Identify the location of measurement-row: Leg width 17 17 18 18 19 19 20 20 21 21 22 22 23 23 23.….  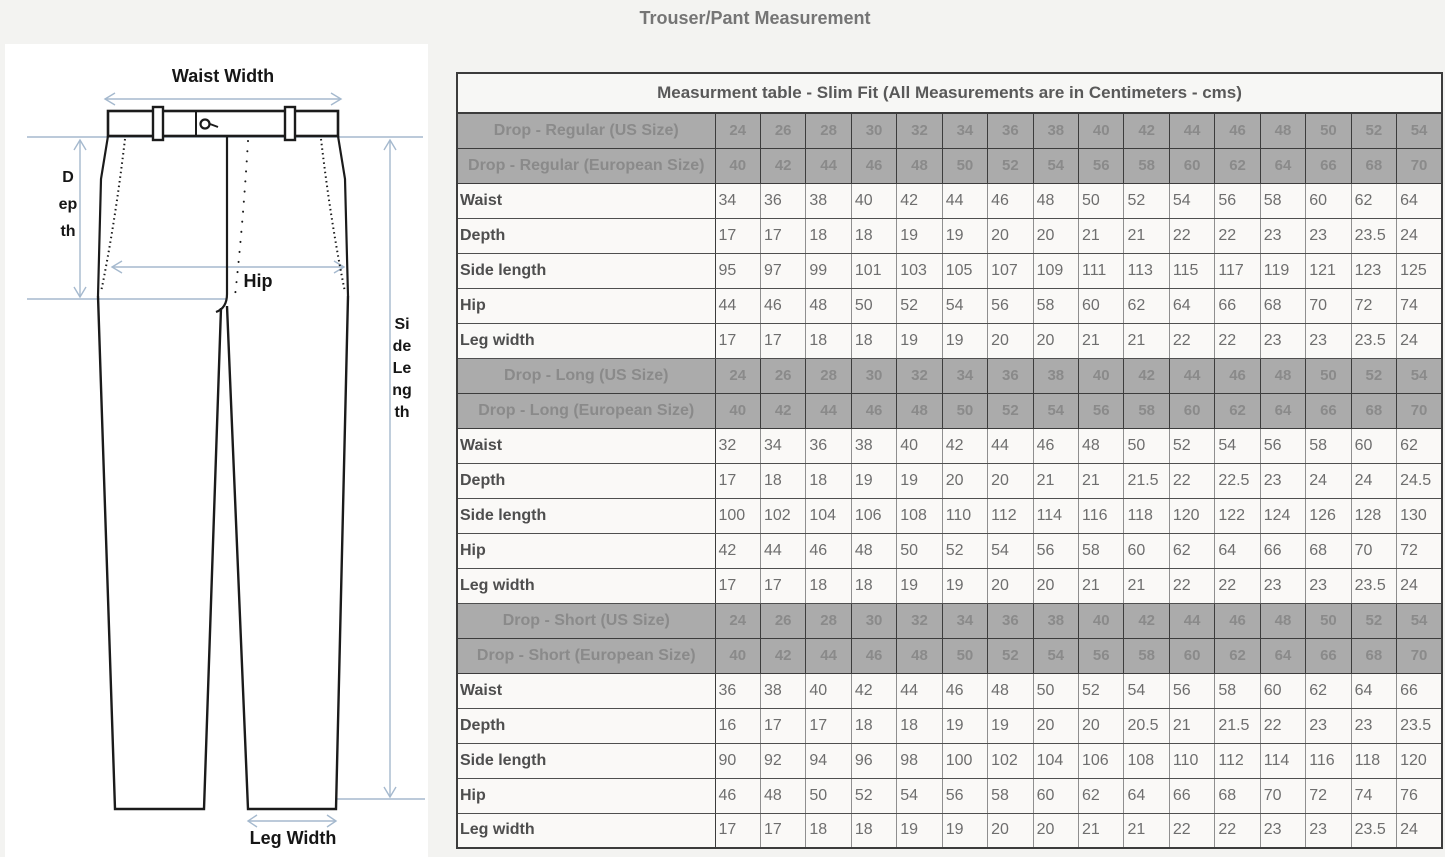
(949, 830).